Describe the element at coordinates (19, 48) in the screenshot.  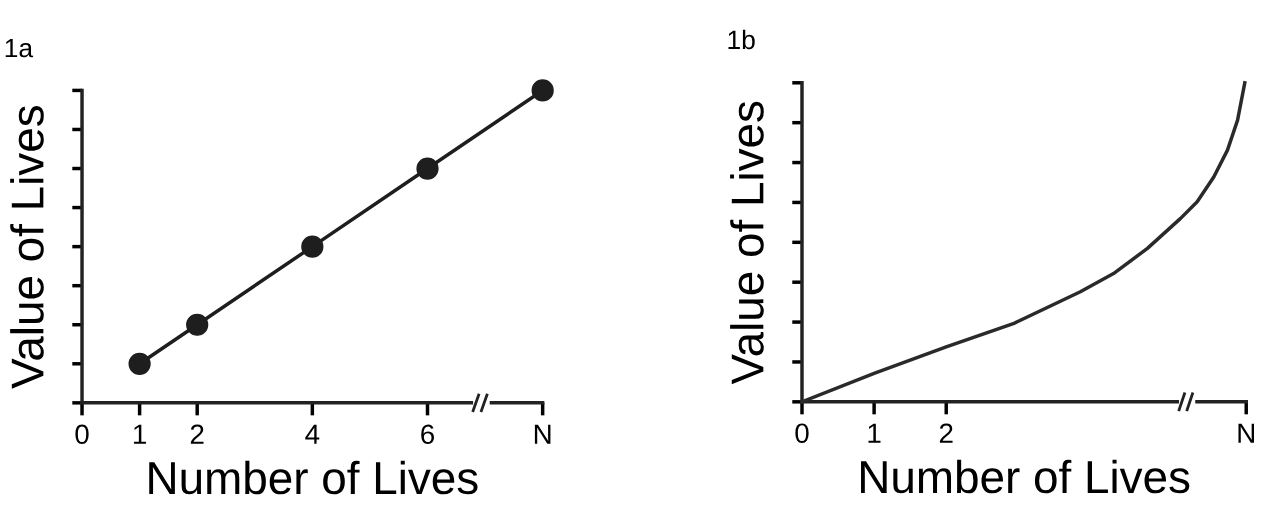
I see `chart-title: 1a` at that location.